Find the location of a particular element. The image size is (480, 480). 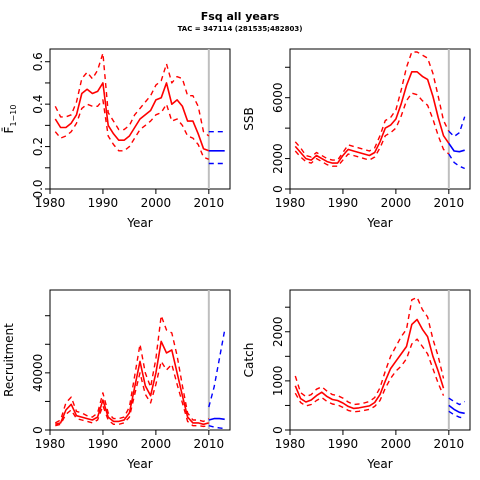

ssb-forecast-lower-line is located at coordinates (456, 161).